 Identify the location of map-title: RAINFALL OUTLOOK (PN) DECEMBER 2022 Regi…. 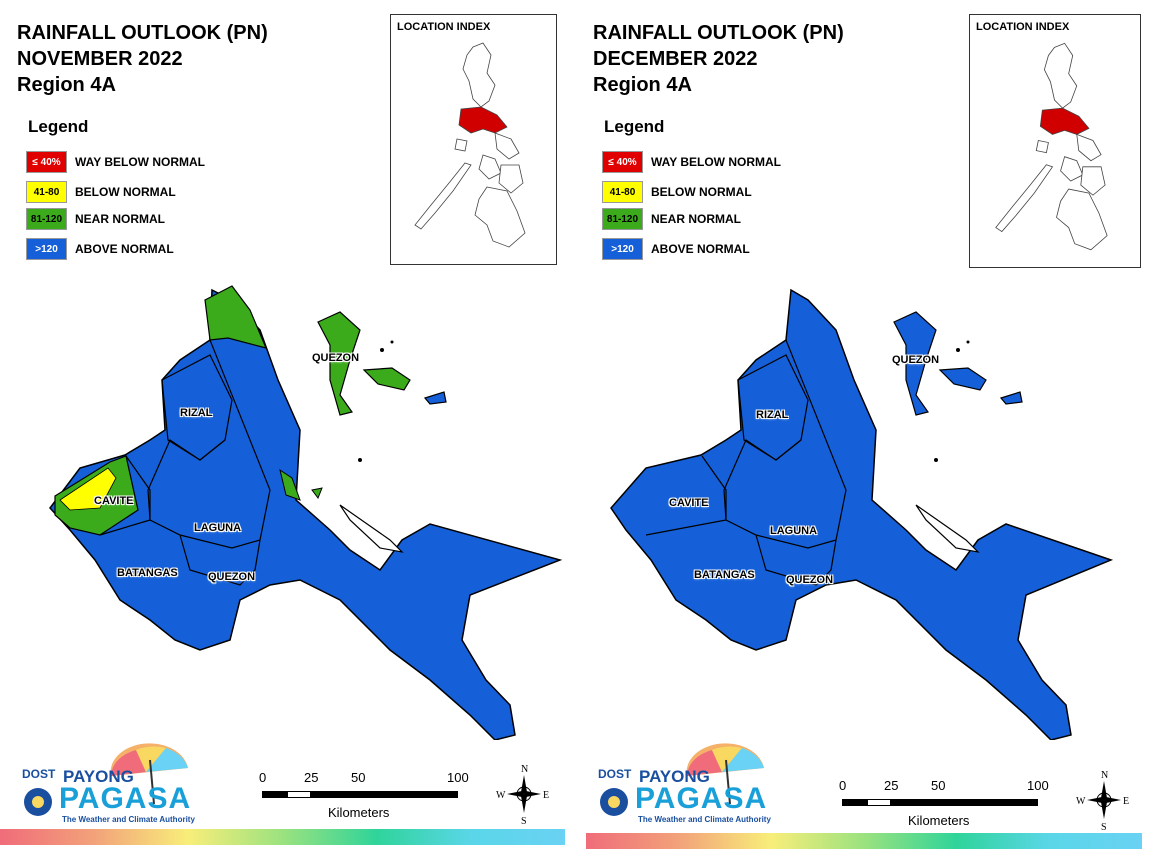
(718, 59).